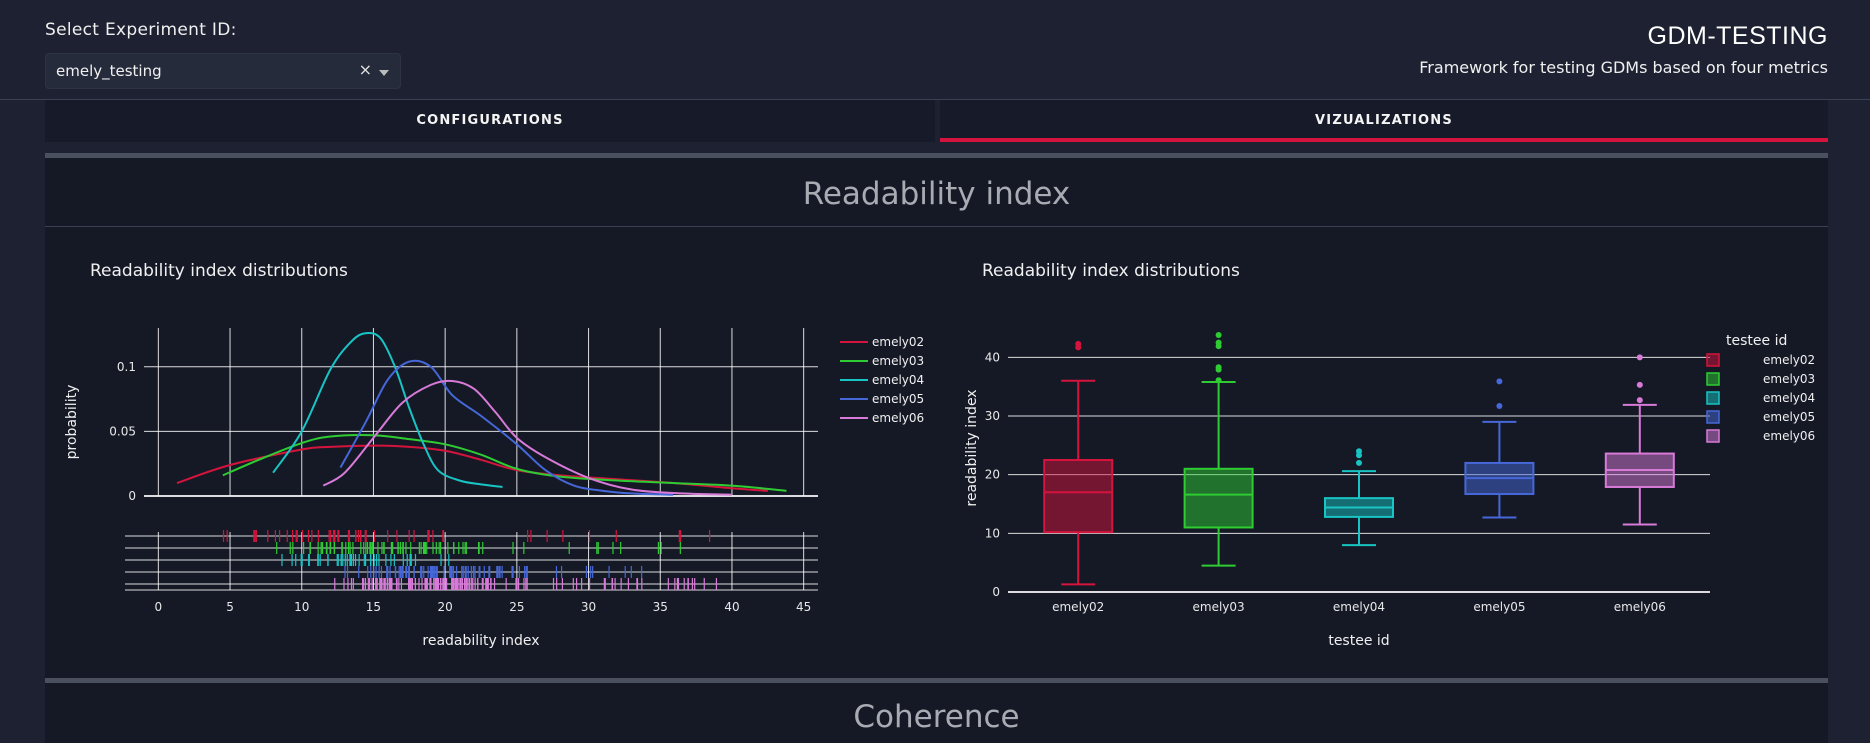 The height and width of the screenshot is (743, 1870). I want to click on tab-vizualizations: VIZUALIZATIONS, so click(1384, 121).